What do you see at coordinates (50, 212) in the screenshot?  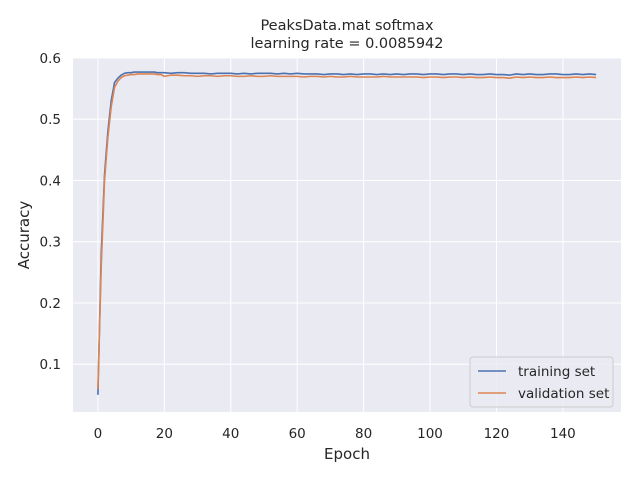 I see `y-tick-labels: 0.1 0.2 0.3 0.4 0.5 0.6` at bounding box center [50, 212].